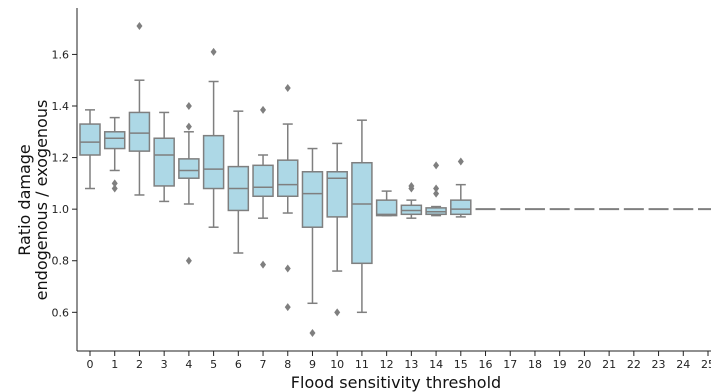  I want to click on x-tick-label: 20, so click(584, 364).